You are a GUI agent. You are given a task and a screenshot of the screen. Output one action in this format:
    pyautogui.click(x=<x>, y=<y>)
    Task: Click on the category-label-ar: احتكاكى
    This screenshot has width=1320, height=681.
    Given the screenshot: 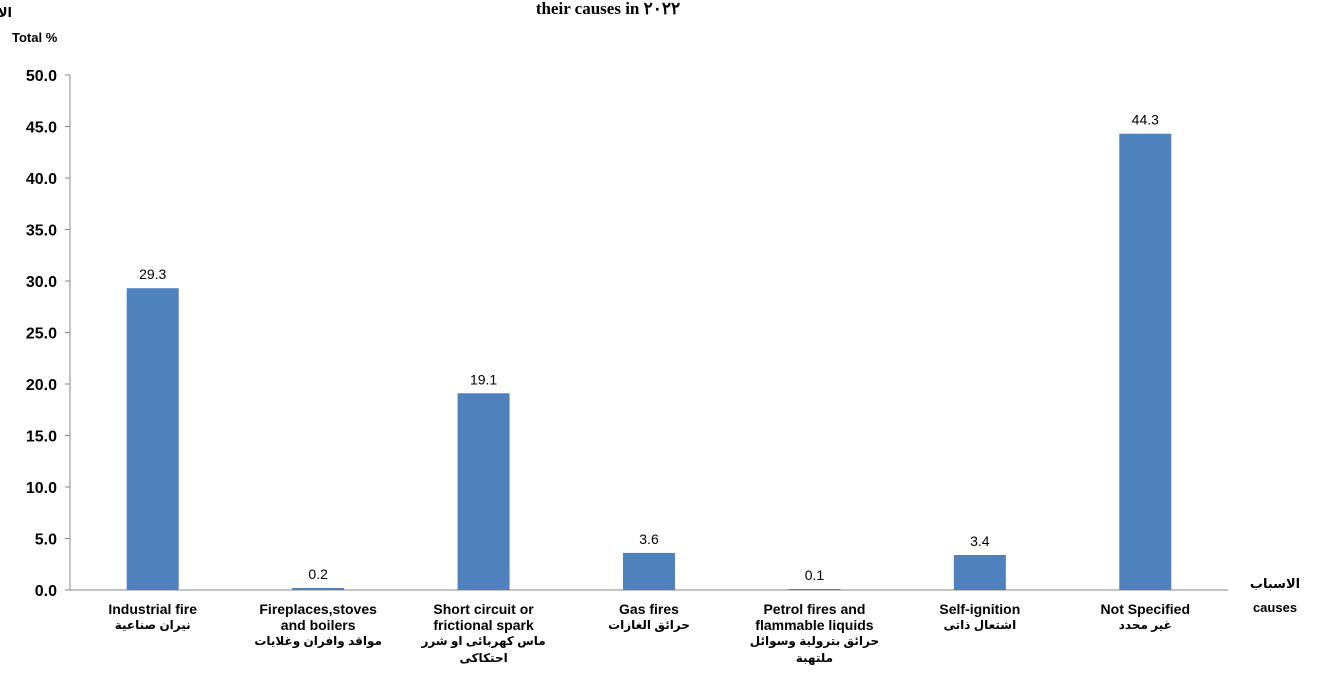 What is the action you would take?
    pyautogui.click(x=483, y=658)
    